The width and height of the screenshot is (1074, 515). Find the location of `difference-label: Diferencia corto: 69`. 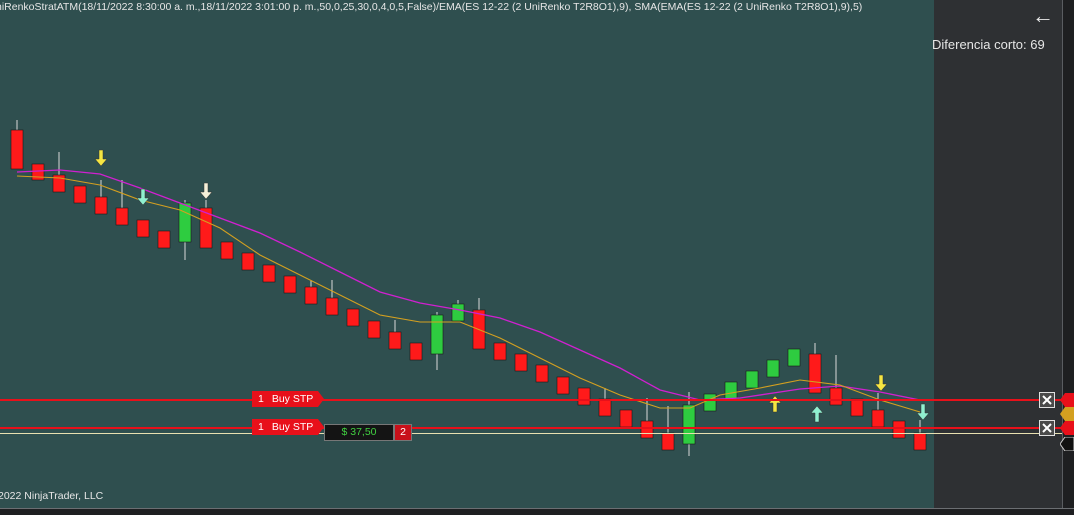

difference-label: Diferencia corto: 69 is located at coordinates (988, 44).